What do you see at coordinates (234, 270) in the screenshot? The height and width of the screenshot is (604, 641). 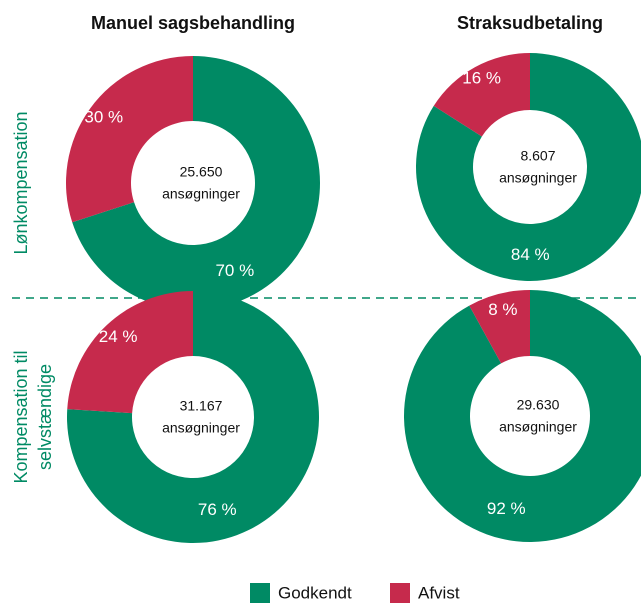 I see `value-label: 70 %` at bounding box center [234, 270].